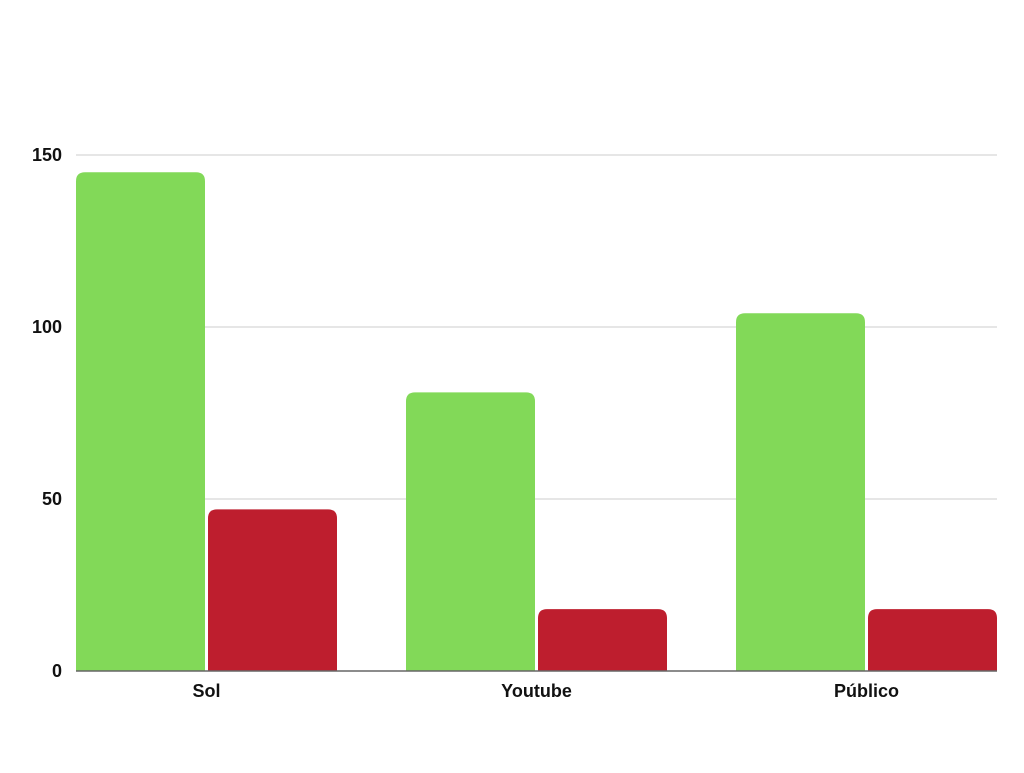  I want to click on x-category-label: Youtube, so click(536, 691).